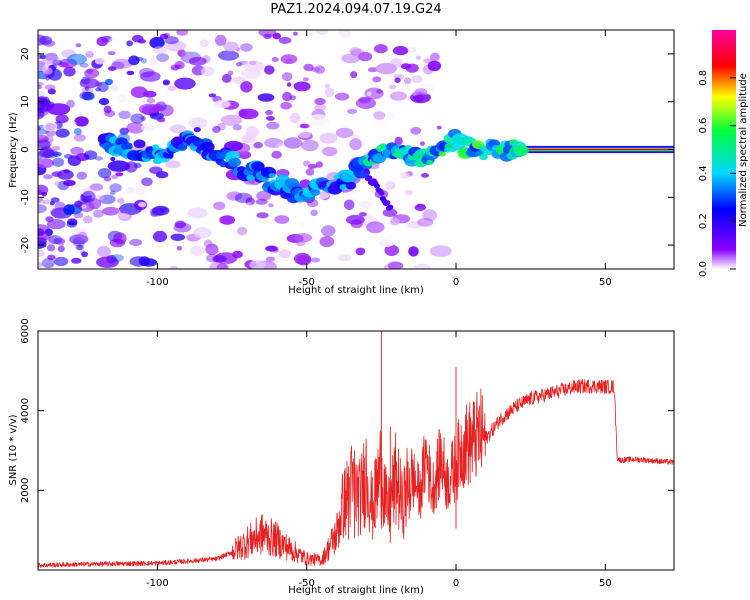 The image size is (750, 600). I want to click on colorbar-ticks: 0.0 0.2 0.4 0.6 0.8, so click(717, 173).